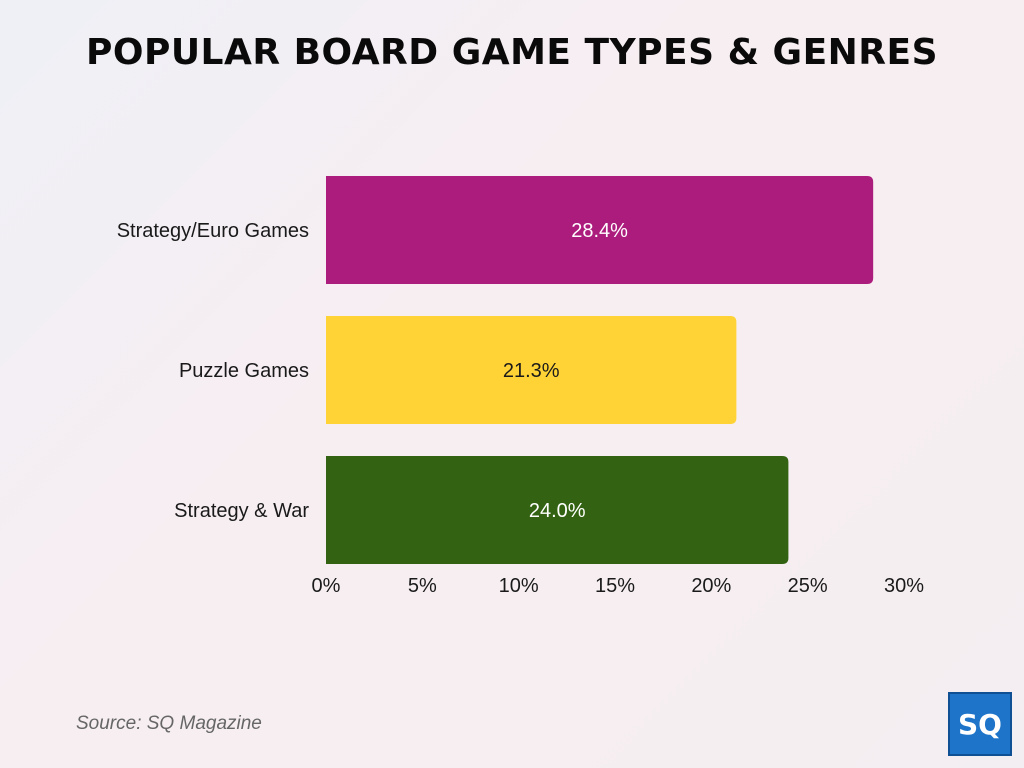 The width and height of the screenshot is (1024, 768). Describe the element at coordinates (808, 586) in the screenshot. I see `x-tick-label-5: 25%` at that location.